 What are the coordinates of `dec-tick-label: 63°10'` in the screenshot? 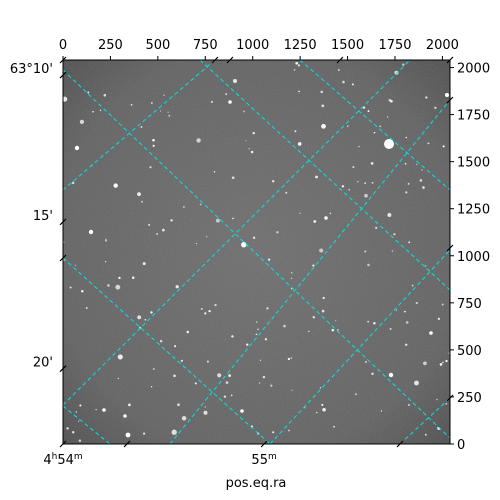 It's located at (31, 69).